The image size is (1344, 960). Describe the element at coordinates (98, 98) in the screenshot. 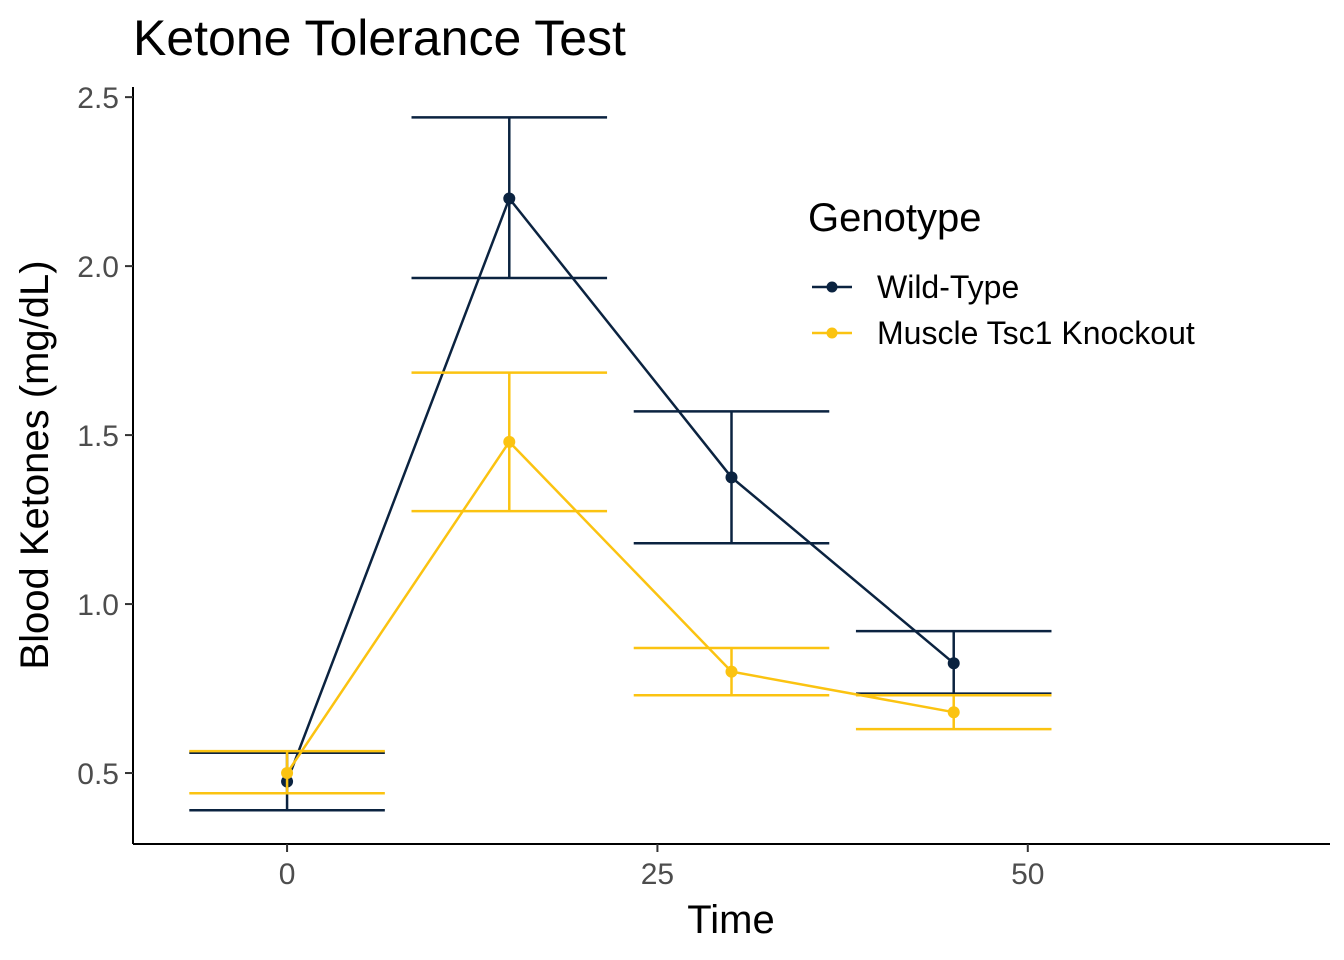

I see `y-tick-label: 2.5` at that location.